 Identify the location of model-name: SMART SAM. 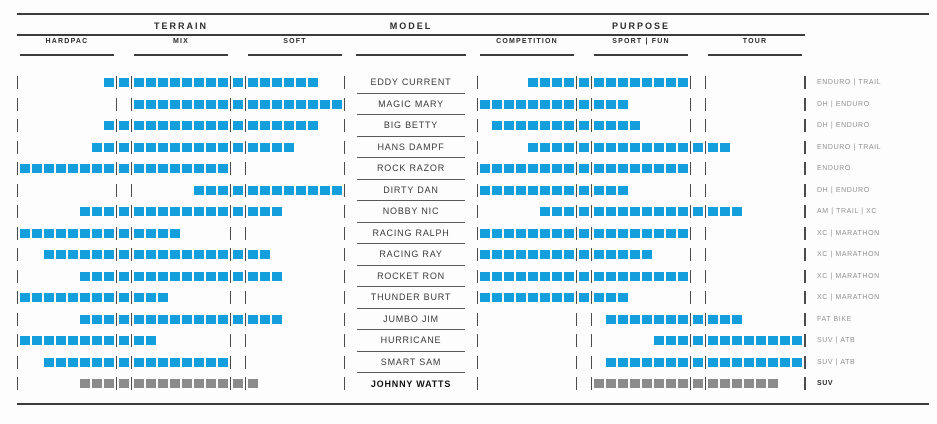
(411, 362).